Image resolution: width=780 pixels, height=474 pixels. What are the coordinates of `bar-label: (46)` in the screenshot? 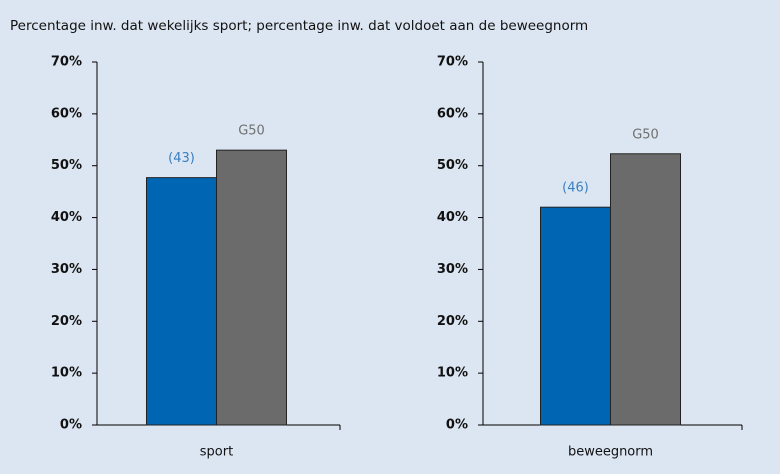 It's located at (575, 188).